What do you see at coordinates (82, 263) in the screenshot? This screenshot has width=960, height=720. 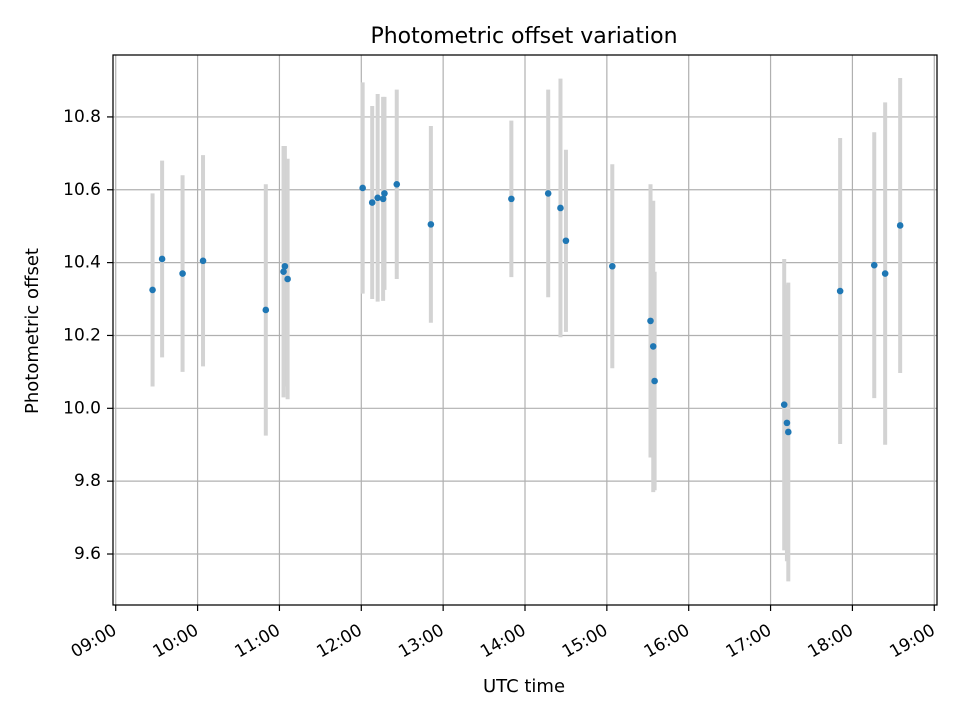 I see `y-tick-label: 10.4` at bounding box center [82, 263].